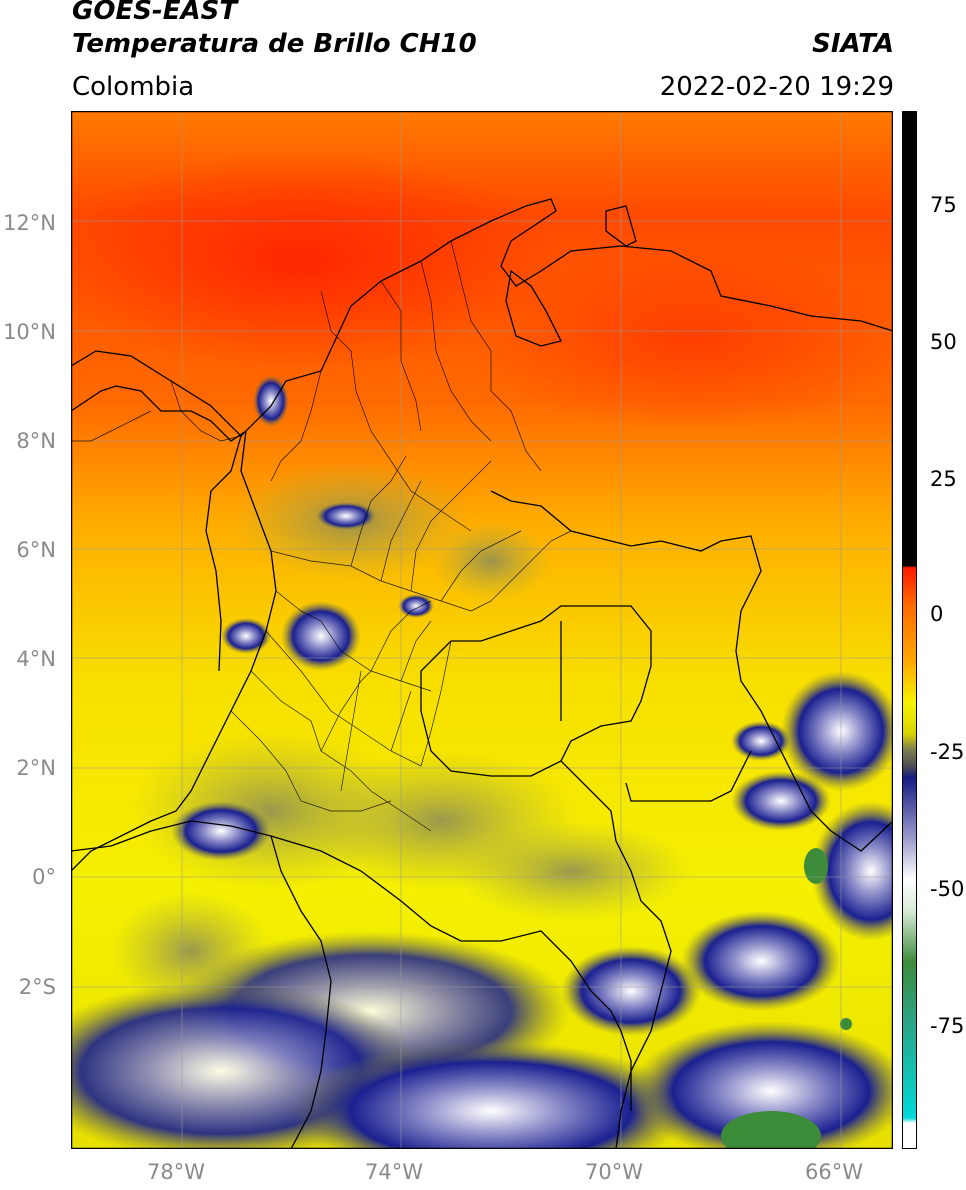 The height and width of the screenshot is (1190, 966). What do you see at coordinates (176, 1172) in the screenshot?
I see `lon-tick-label: 78°W` at bounding box center [176, 1172].